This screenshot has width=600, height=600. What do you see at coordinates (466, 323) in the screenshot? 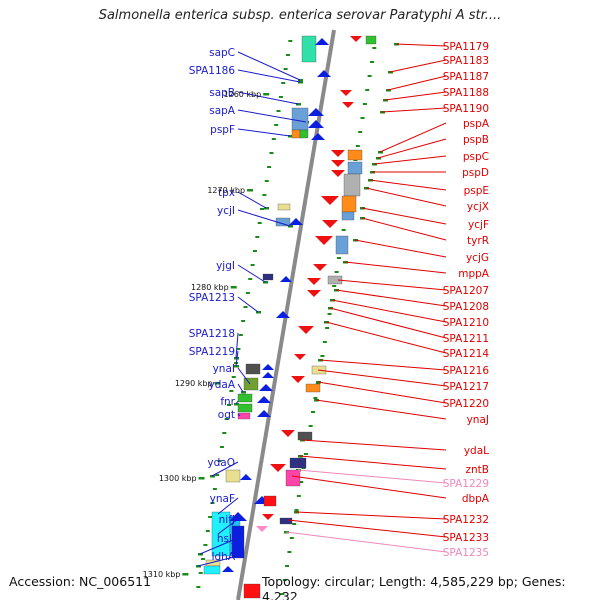
I see `gene-label-right: SPA1210` at bounding box center [466, 323].